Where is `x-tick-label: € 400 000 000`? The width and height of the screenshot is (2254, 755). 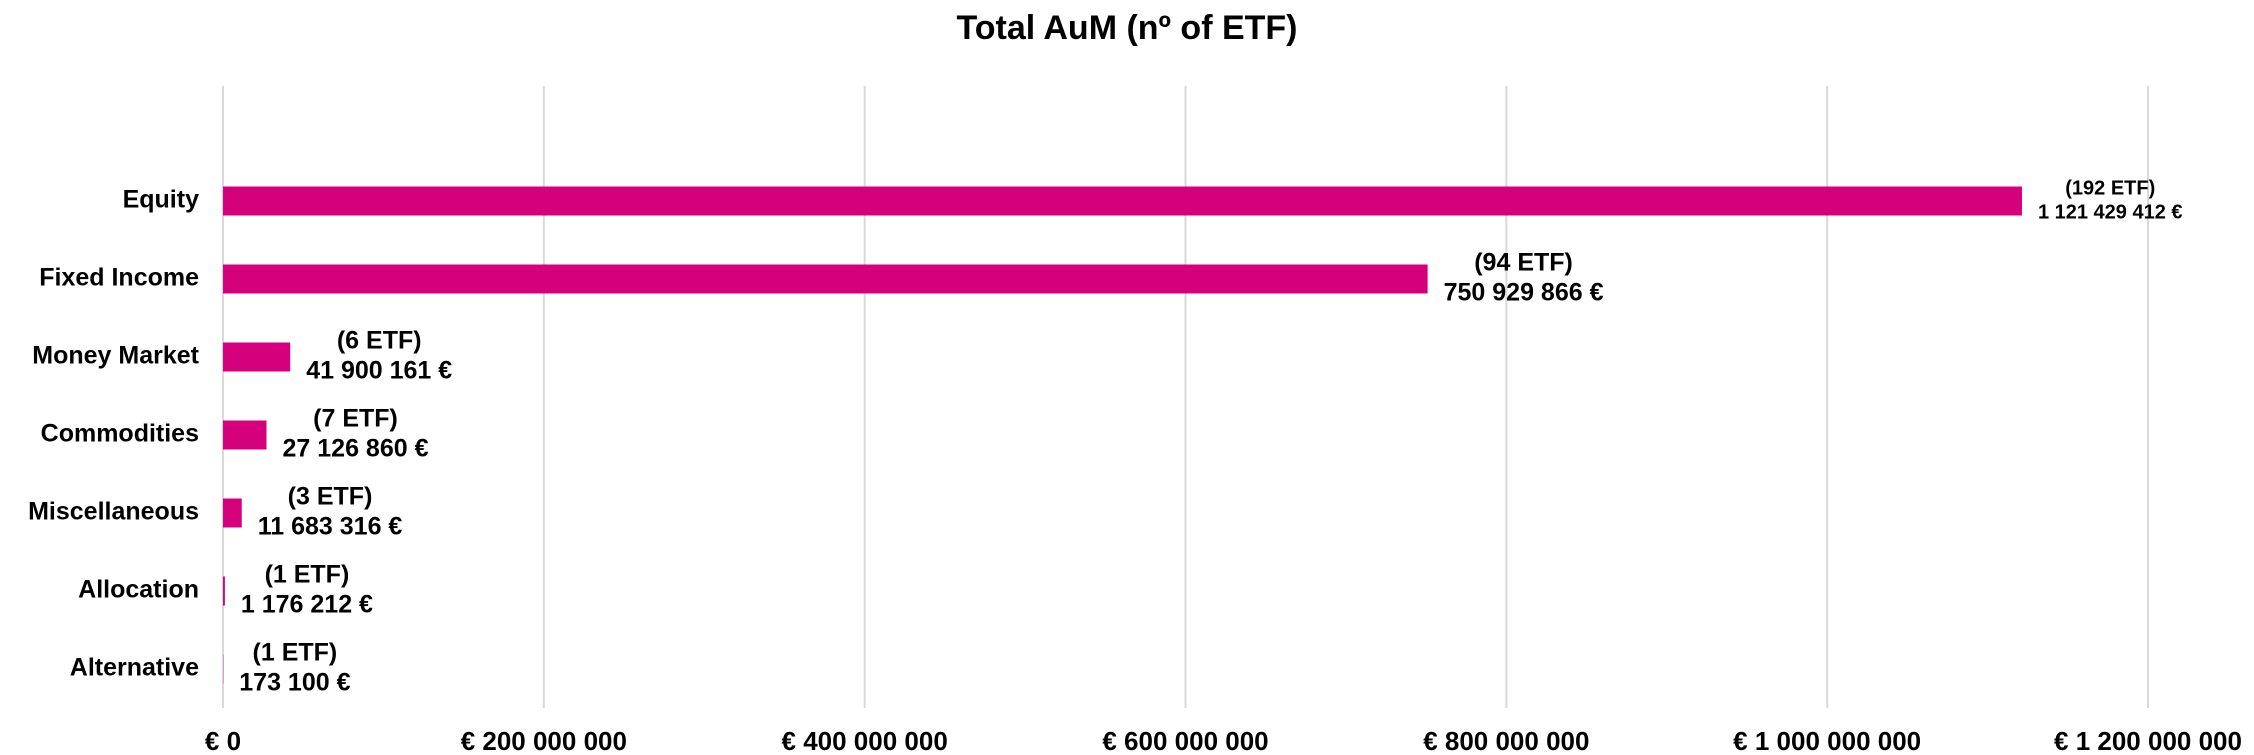 x-tick-label: € 400 000 000 is located at coordinates (865, 740).